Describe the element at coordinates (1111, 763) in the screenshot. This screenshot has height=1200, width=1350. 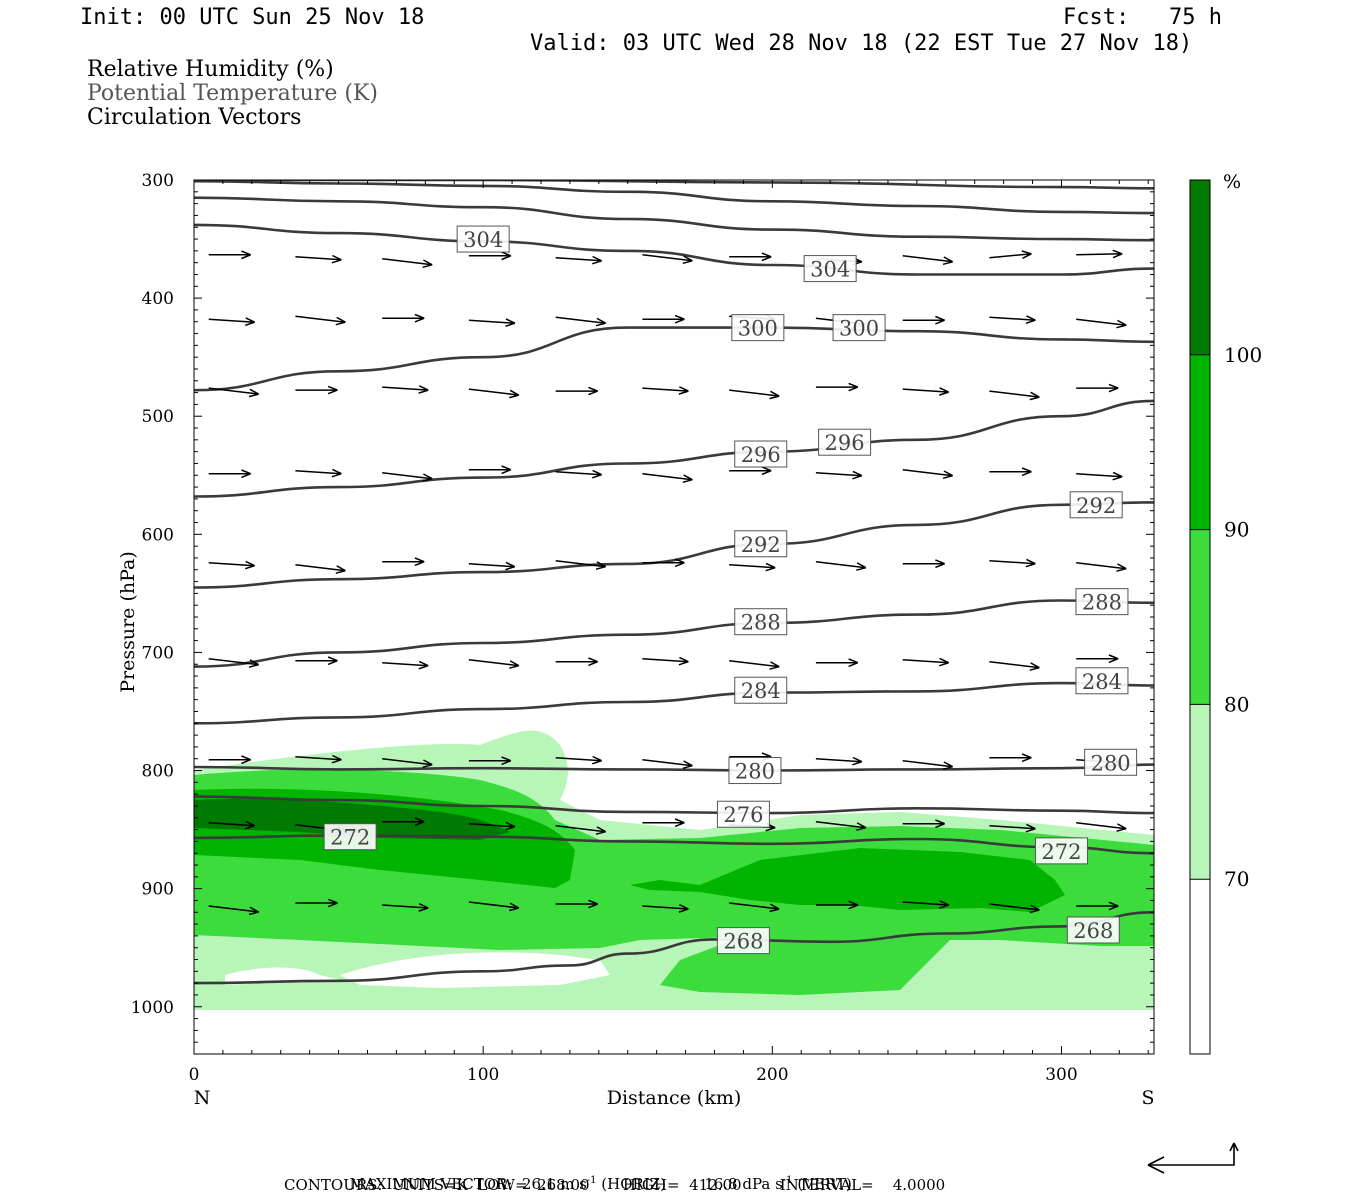
I see `contour-label-text: 280` at that location.